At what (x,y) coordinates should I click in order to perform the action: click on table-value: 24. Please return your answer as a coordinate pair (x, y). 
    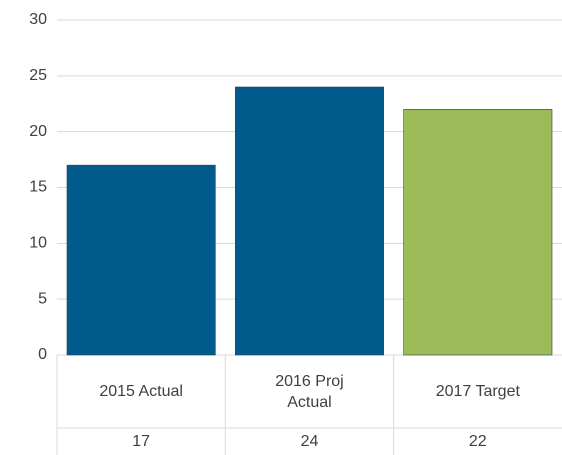
    Looking at the image, I should click on (309, 441).